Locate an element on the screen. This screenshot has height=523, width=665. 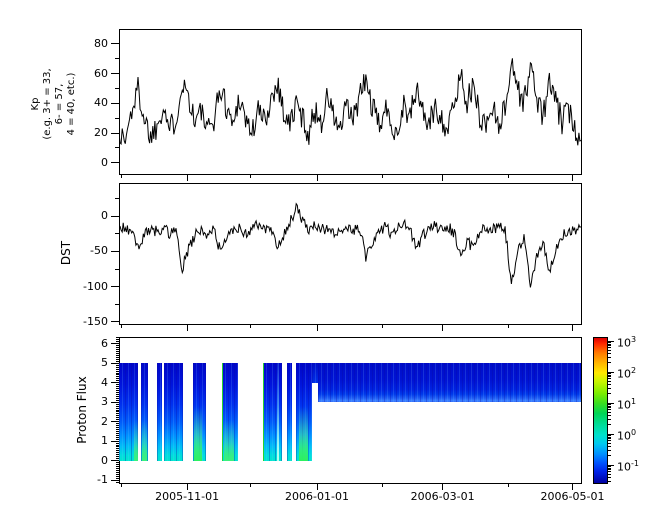
kp-axis-label: Kp (e.g. 3+ = 33, 6- = 57, 4 = 40, etc.) is located at coordinates (54, 103).